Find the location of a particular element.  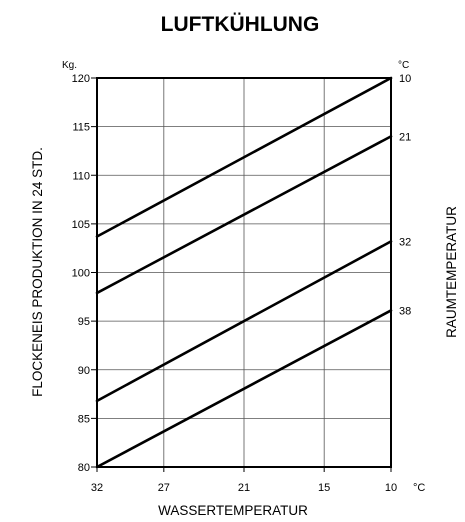

y-axis-title: FLOCKENEIS PRODUKTION IN 24 STD. is located at coordinates (37, 272).